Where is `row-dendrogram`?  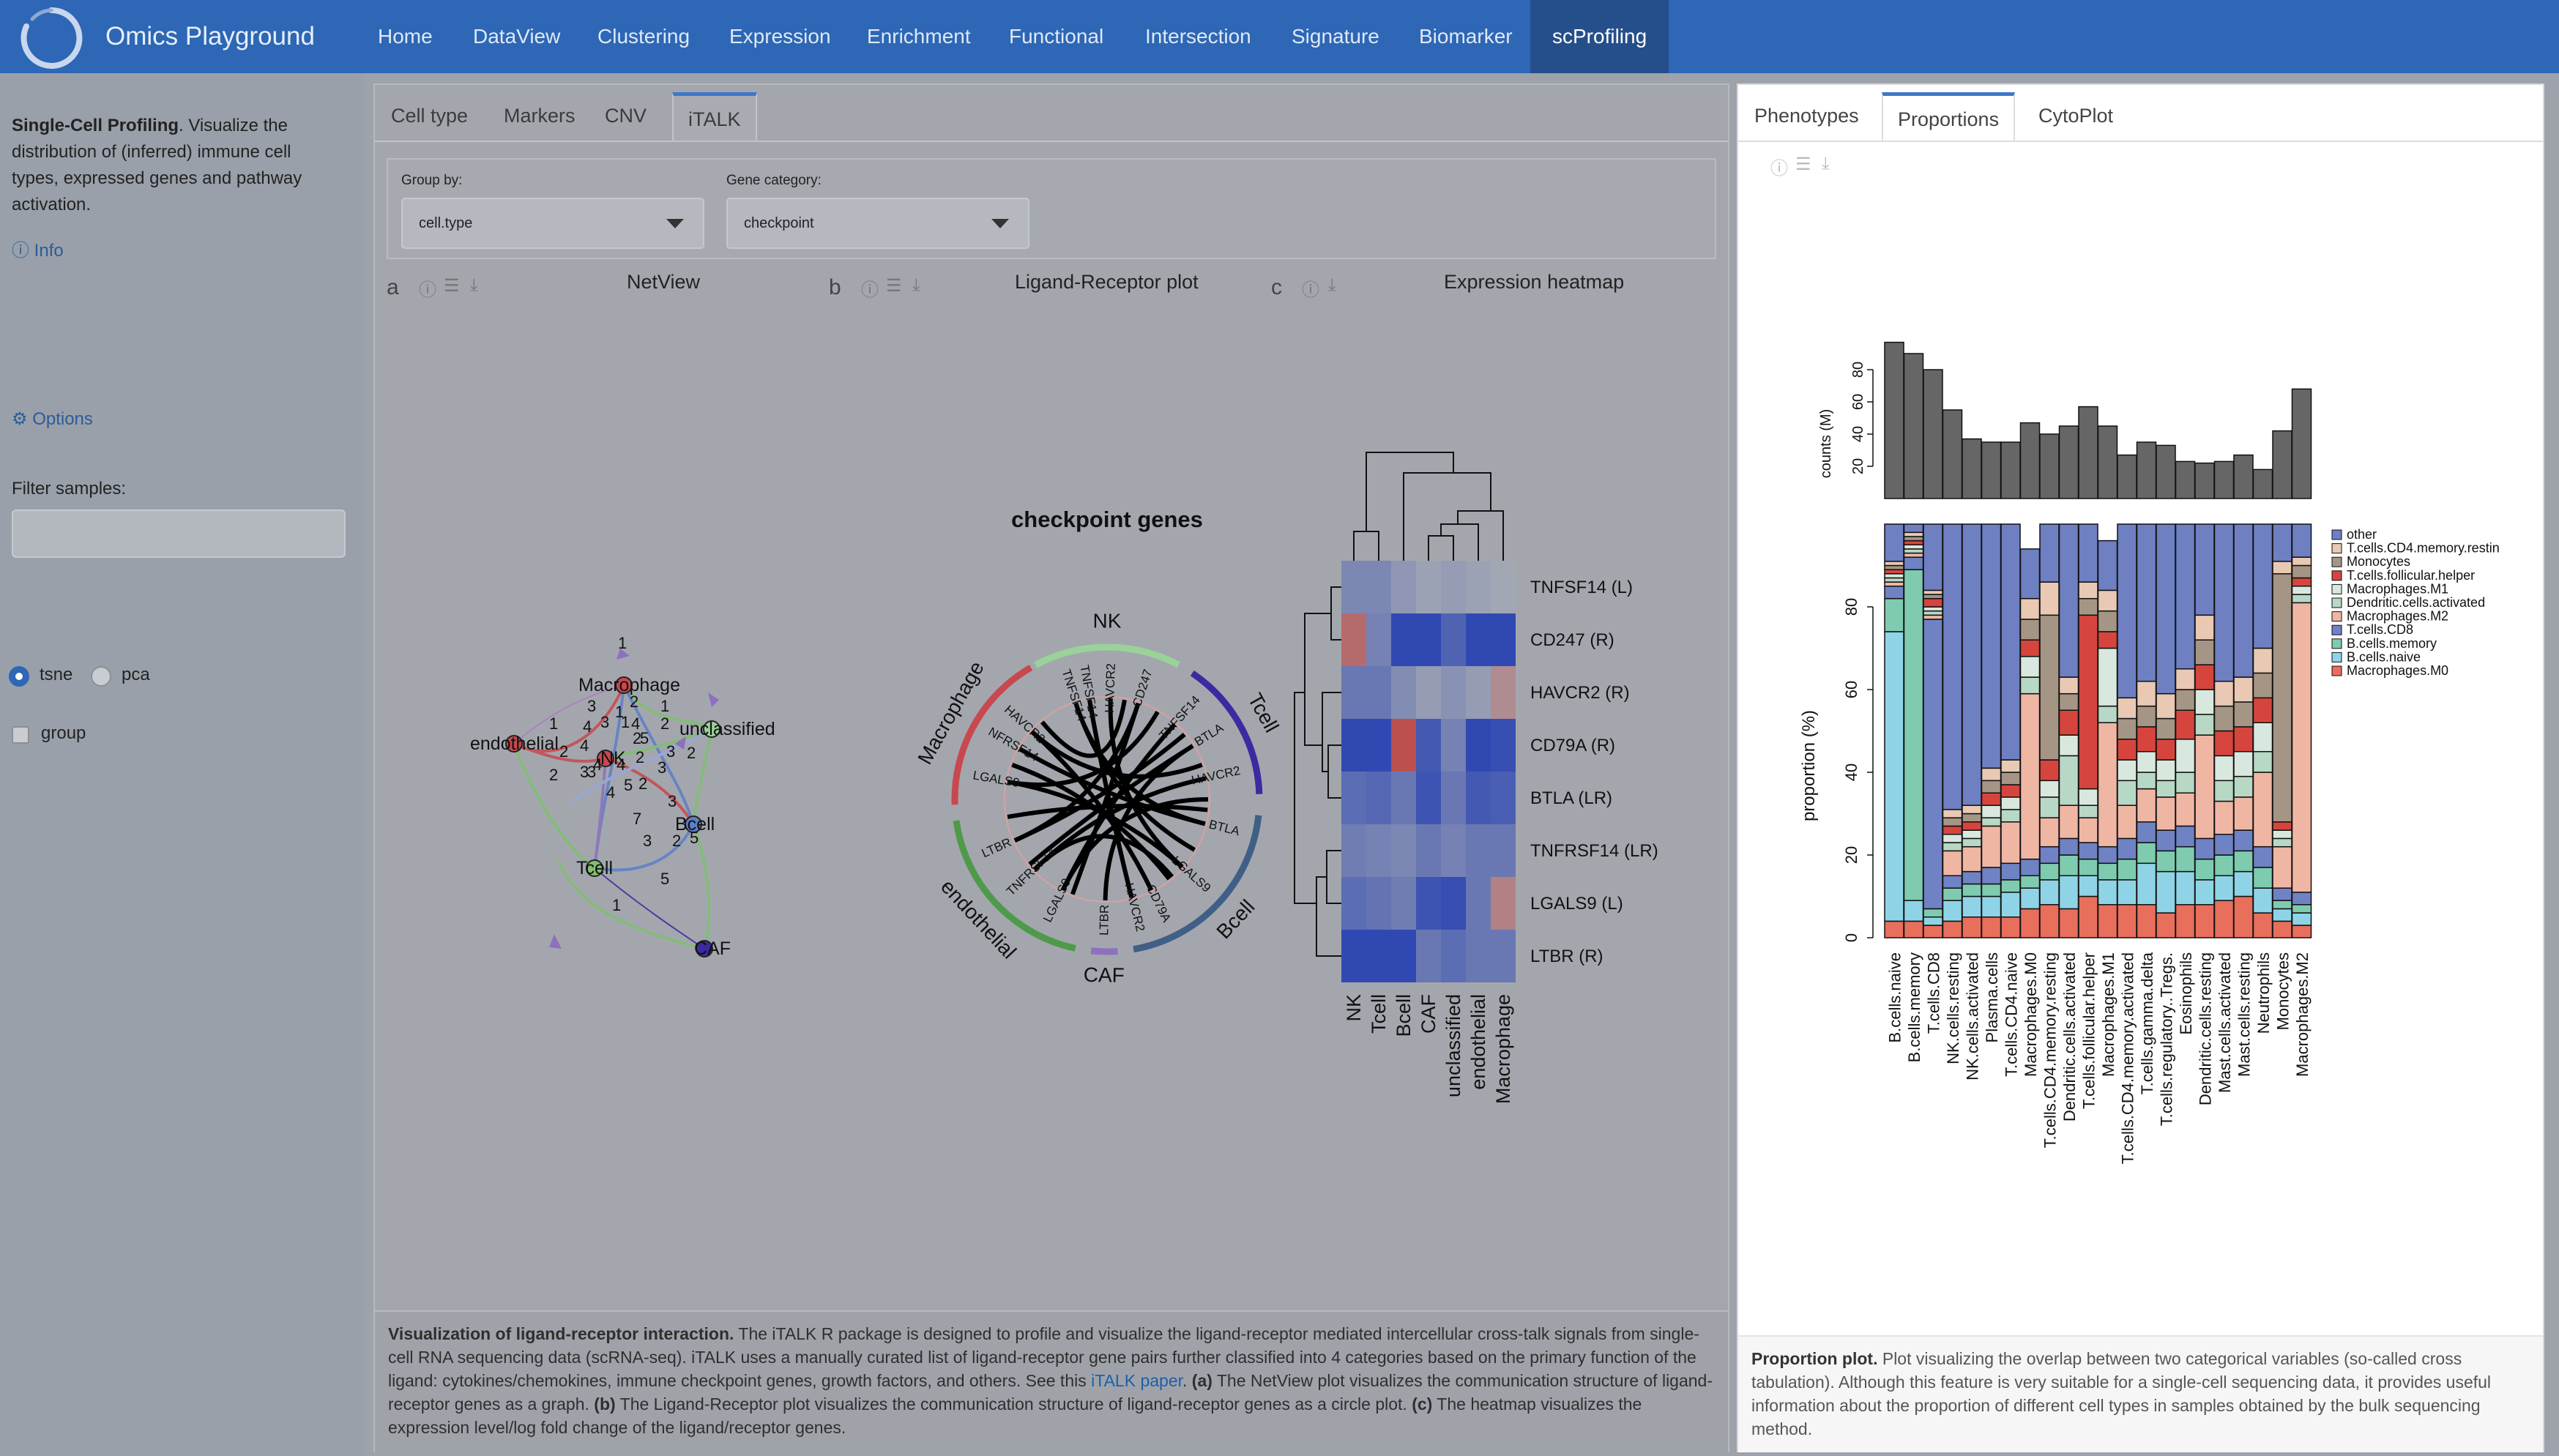 row-dendrogram is located at coordinates (1335, 613).